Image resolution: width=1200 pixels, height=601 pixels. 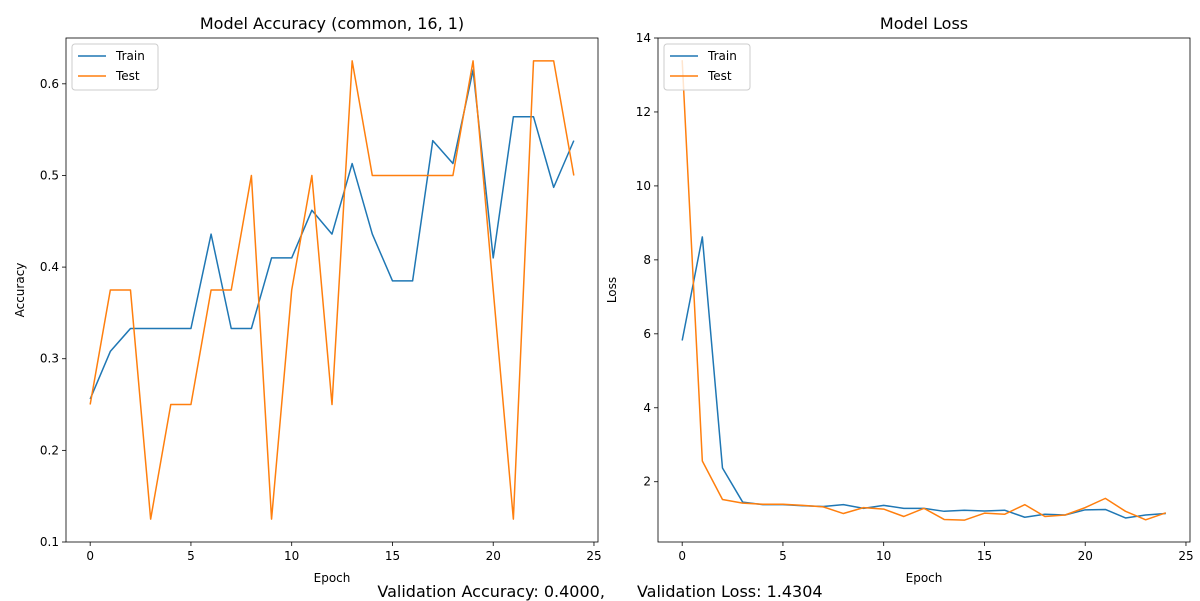 What do you see at coordinates (643, 186) in the screenshot?
I see `y-tick-label: 10` at bounding box center [643, 186].